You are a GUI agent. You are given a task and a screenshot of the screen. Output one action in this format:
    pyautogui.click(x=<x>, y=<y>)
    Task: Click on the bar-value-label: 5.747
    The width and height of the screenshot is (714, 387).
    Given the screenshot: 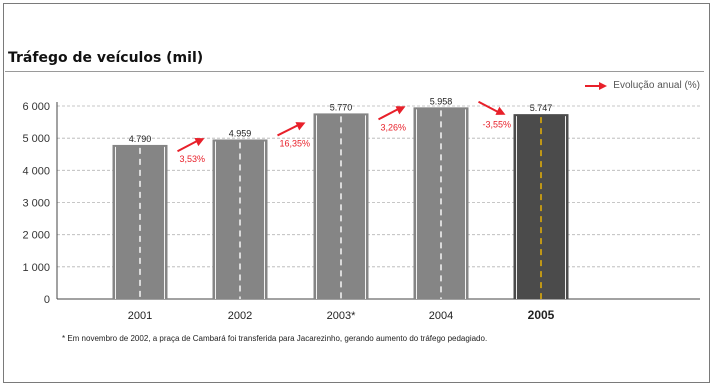 What is the action you would take?
    pyautogui.click(x=541, y=108)
    